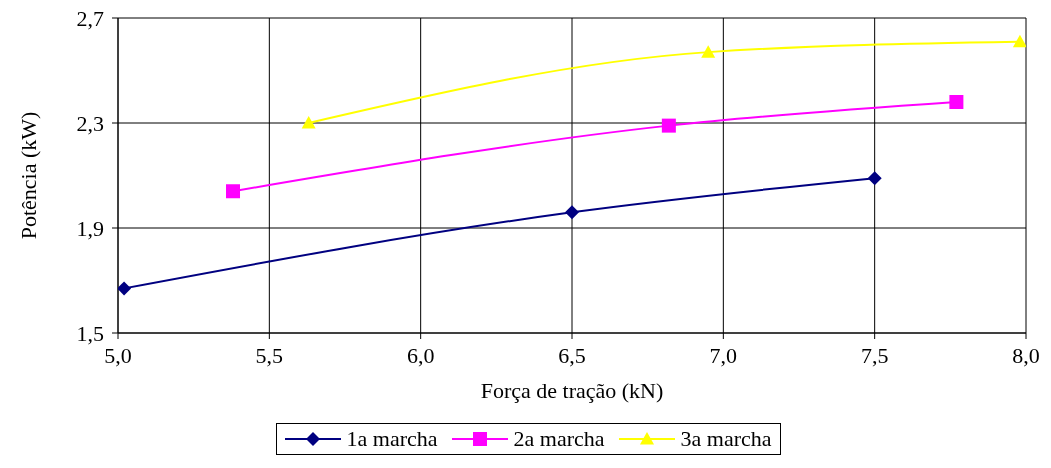 This screenshot has height=468, width=1051. Describe the element at coordinates (90, 123) in the screenshot. I see `y-tick-label: 2,3` at that location.